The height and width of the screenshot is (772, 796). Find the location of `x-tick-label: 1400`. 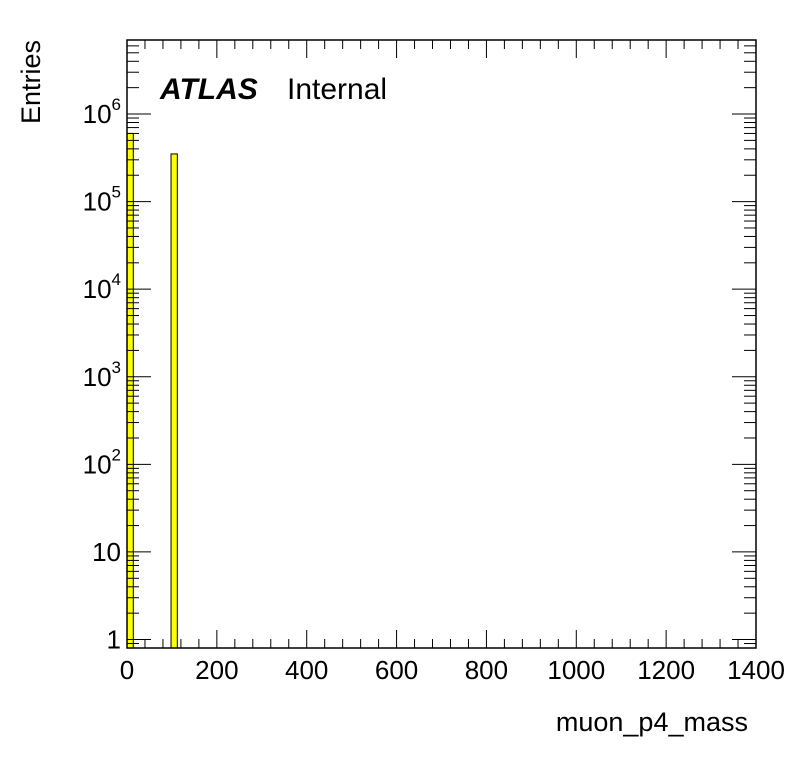

x-tick-label: 1400 is located at coordinates (756, 670).